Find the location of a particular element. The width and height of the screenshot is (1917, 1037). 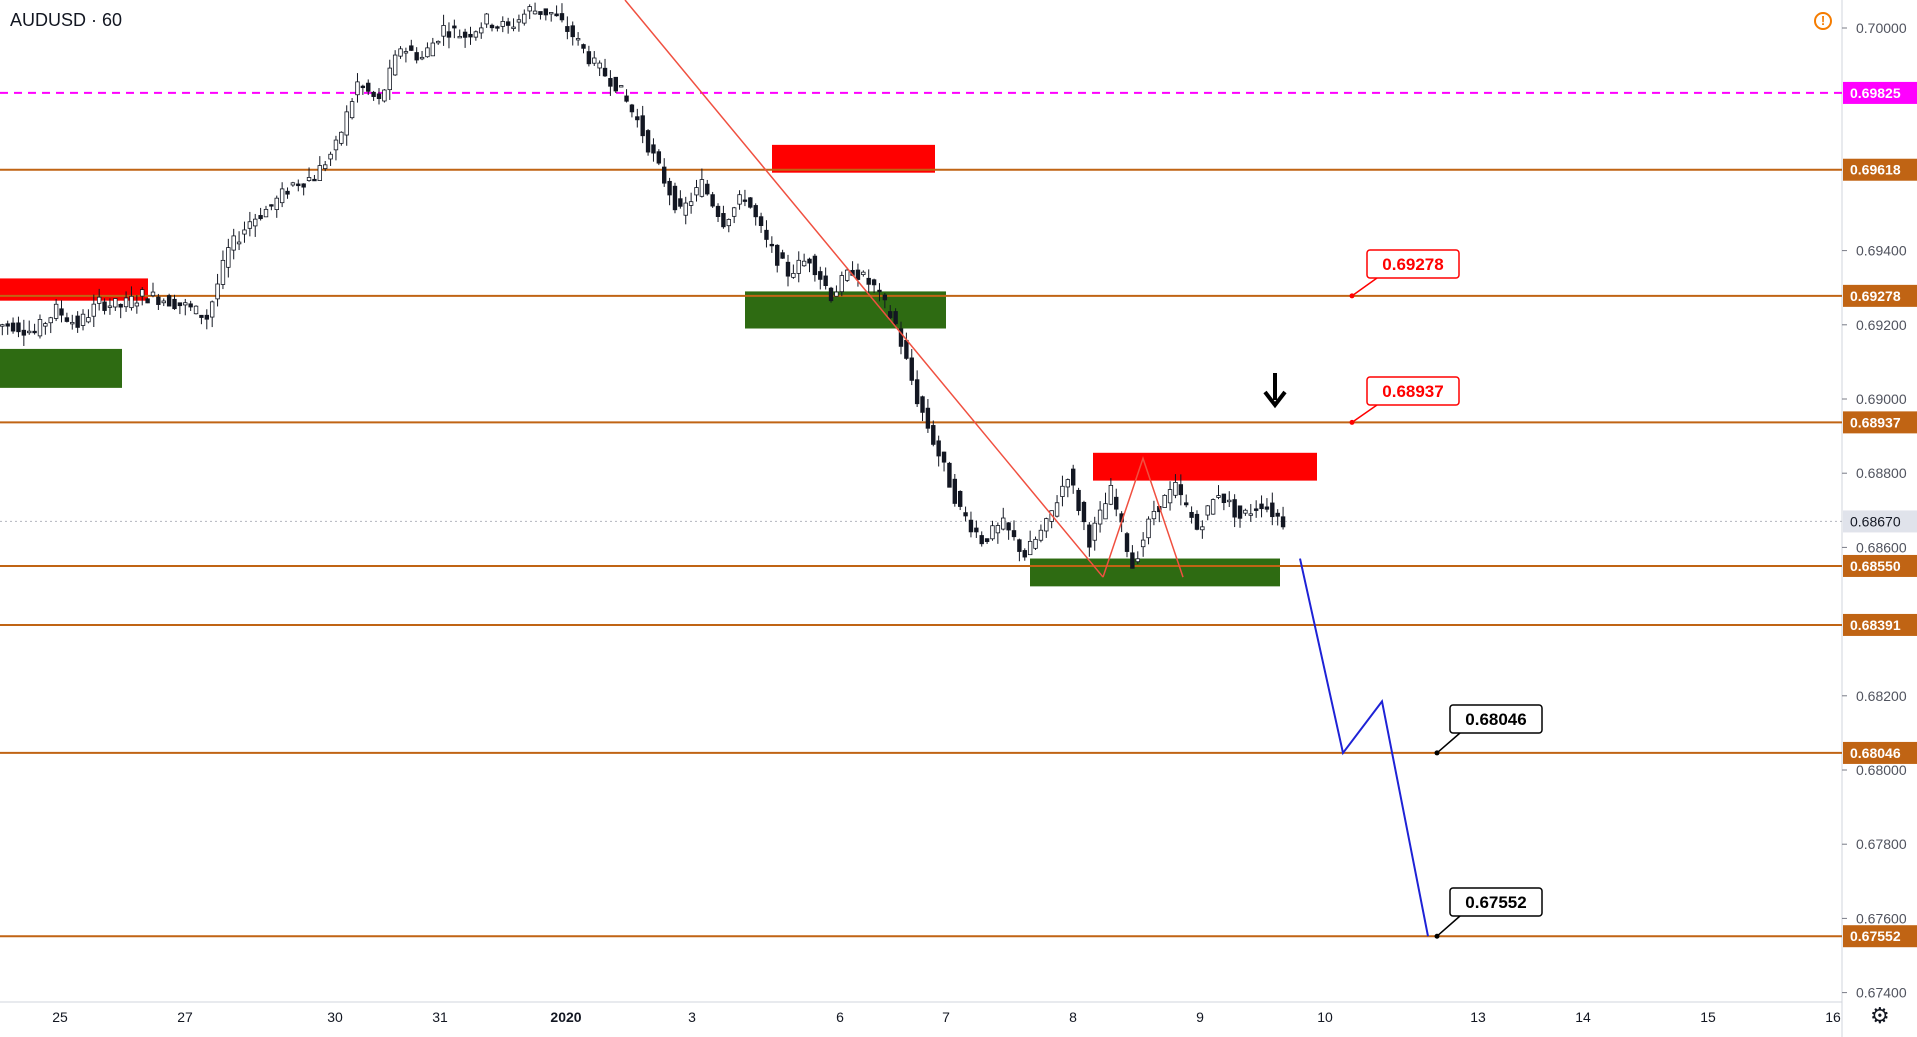

time-tick-label: 9 is located at coordinates (1200, 1017).